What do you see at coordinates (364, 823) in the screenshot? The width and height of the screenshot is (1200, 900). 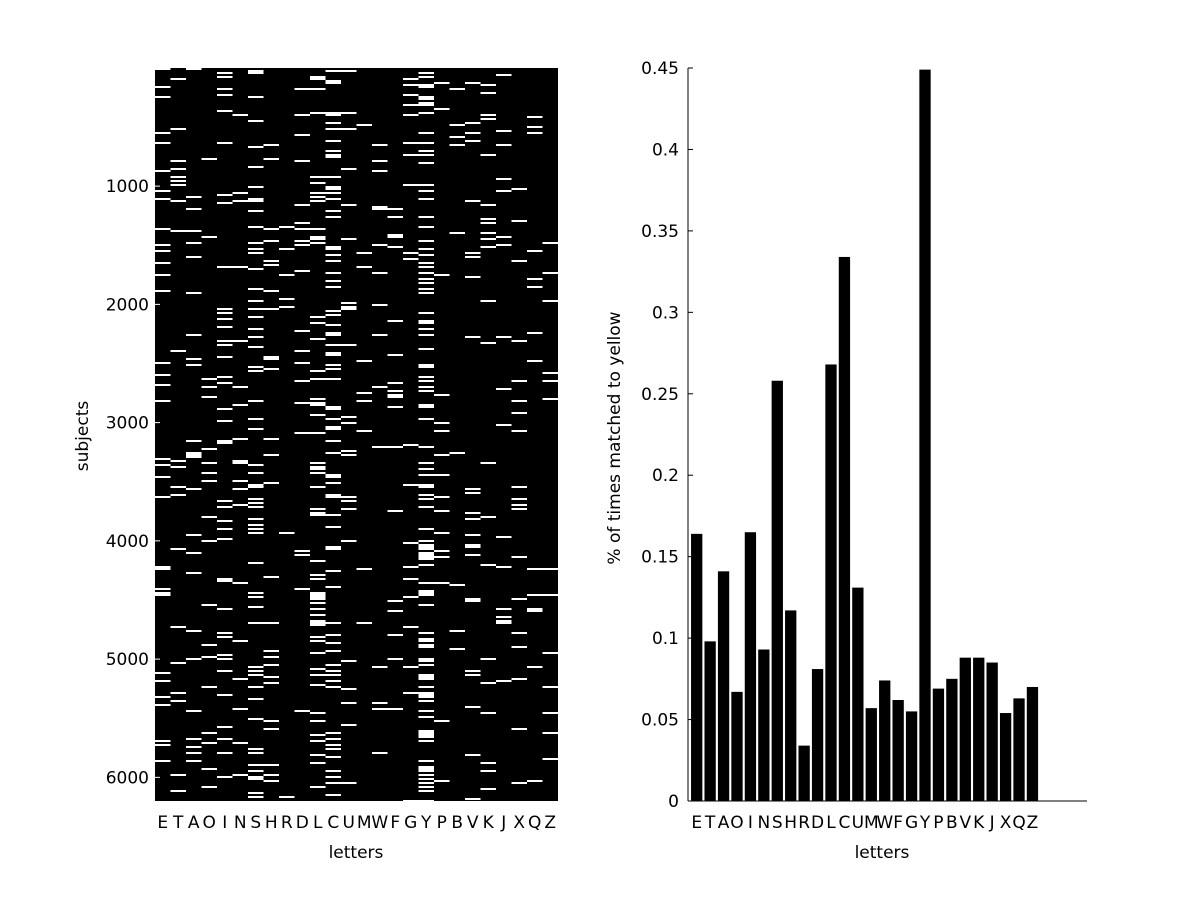 I see `heatmap-x-tick-label: M` at bounding box center [364, 823].